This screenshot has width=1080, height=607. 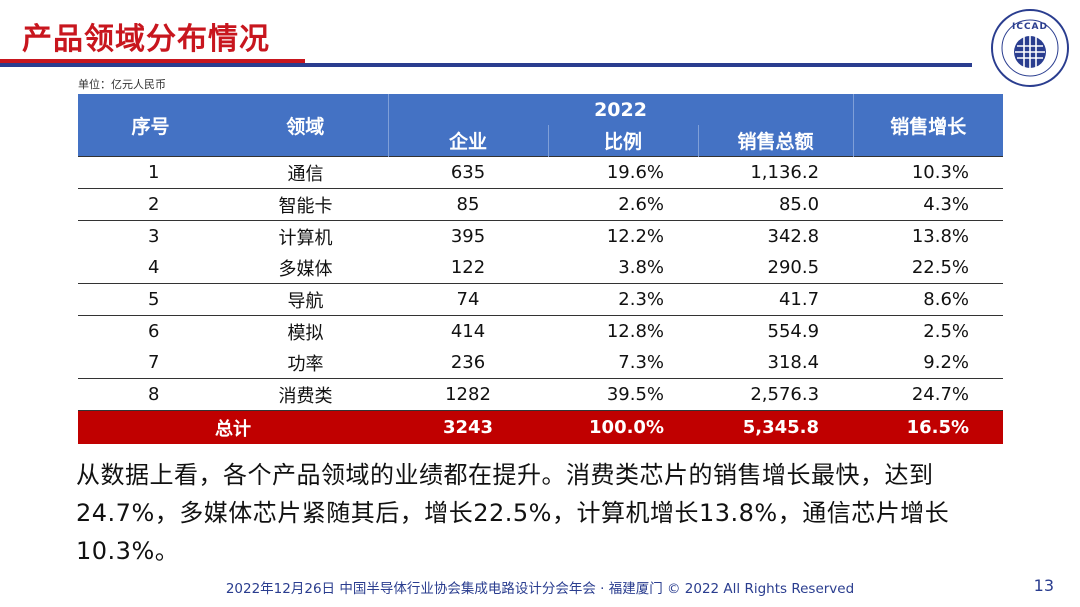 What do you see at coordinates (150, 172) in the screenshot?
I see `cell-index: 1` at bounding box center [150, 172].